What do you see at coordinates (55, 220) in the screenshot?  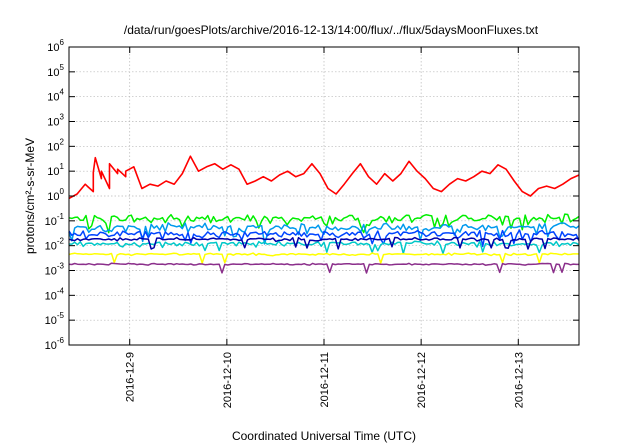 I see `y-tick-label: 10⁻¹` at bounding box center [55, 220].